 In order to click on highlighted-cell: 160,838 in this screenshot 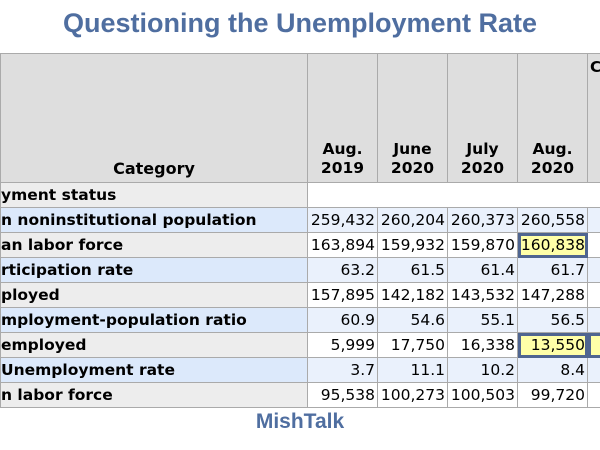, I will do `click(552, 245)`.